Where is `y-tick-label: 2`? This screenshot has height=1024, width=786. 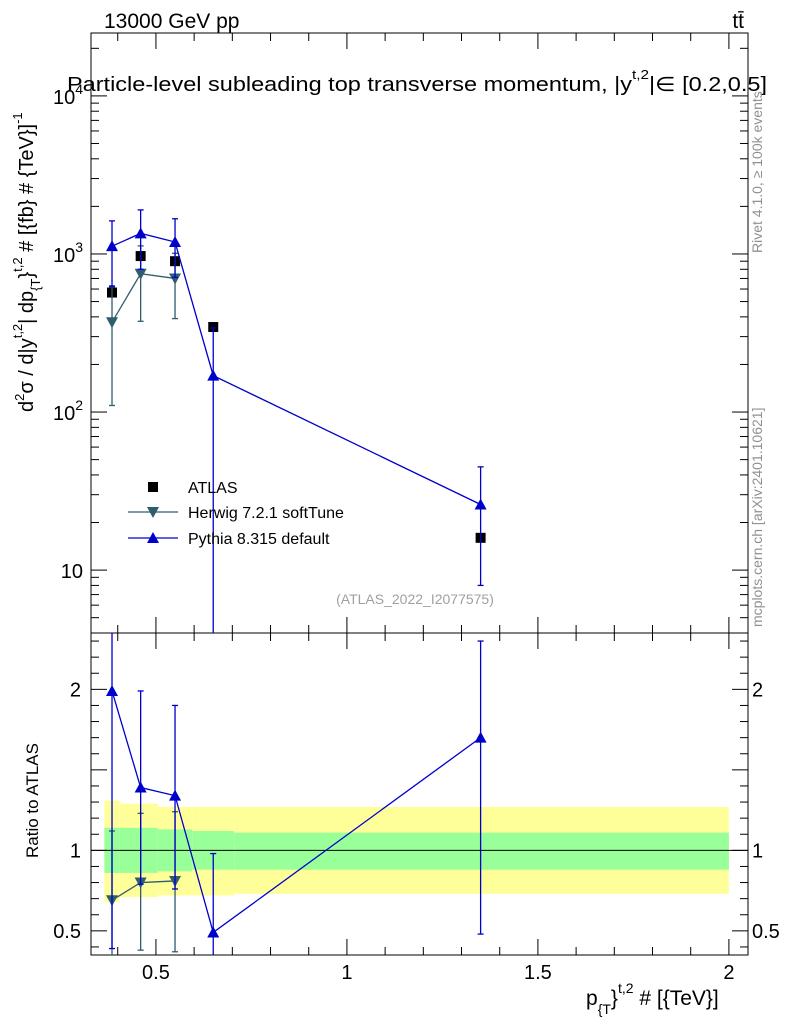
y-tick-label: 2 is located at coordinates (75, 690).